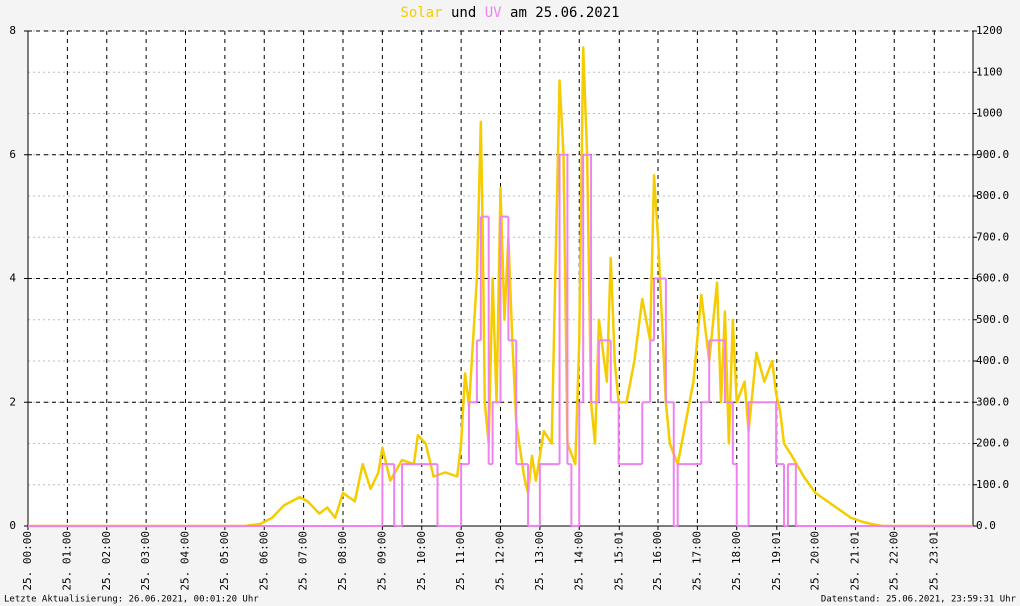 The width and height of the screenshot is (1020, 606). What do you see at coordinates (539, 561) in the screenshot?
I see `x-tick-label: 25. 13:00` at bounding box center [539, 561].